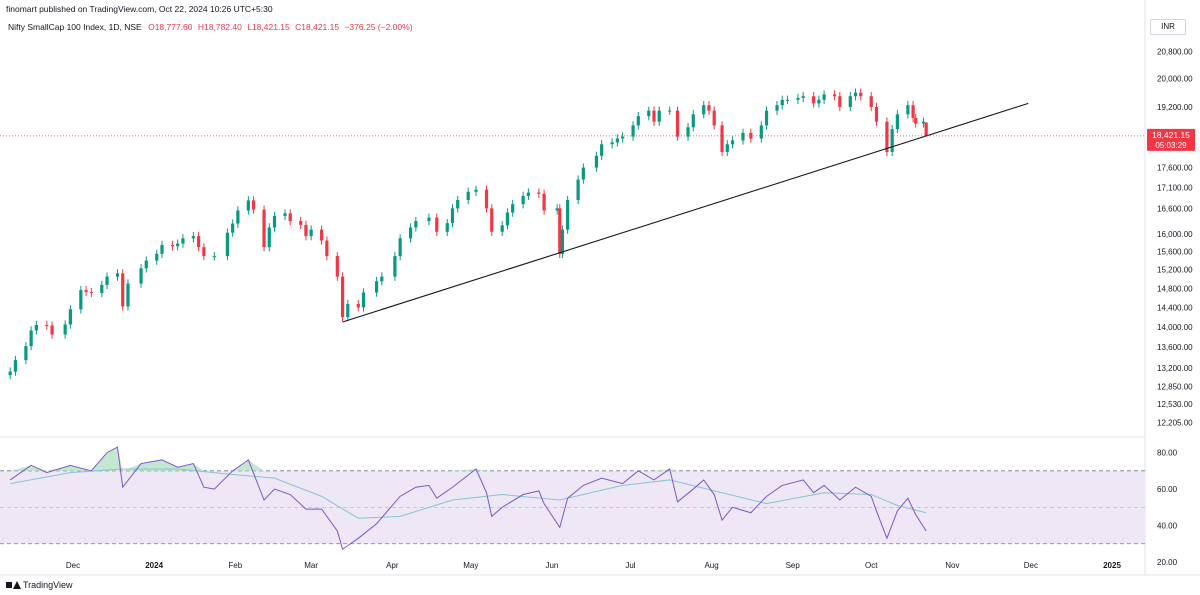 This screenshot has width=1200, height=595. Describe the element at coordinates (470, 565) in the screenshot. I see `time-axis-label: May` at that location.